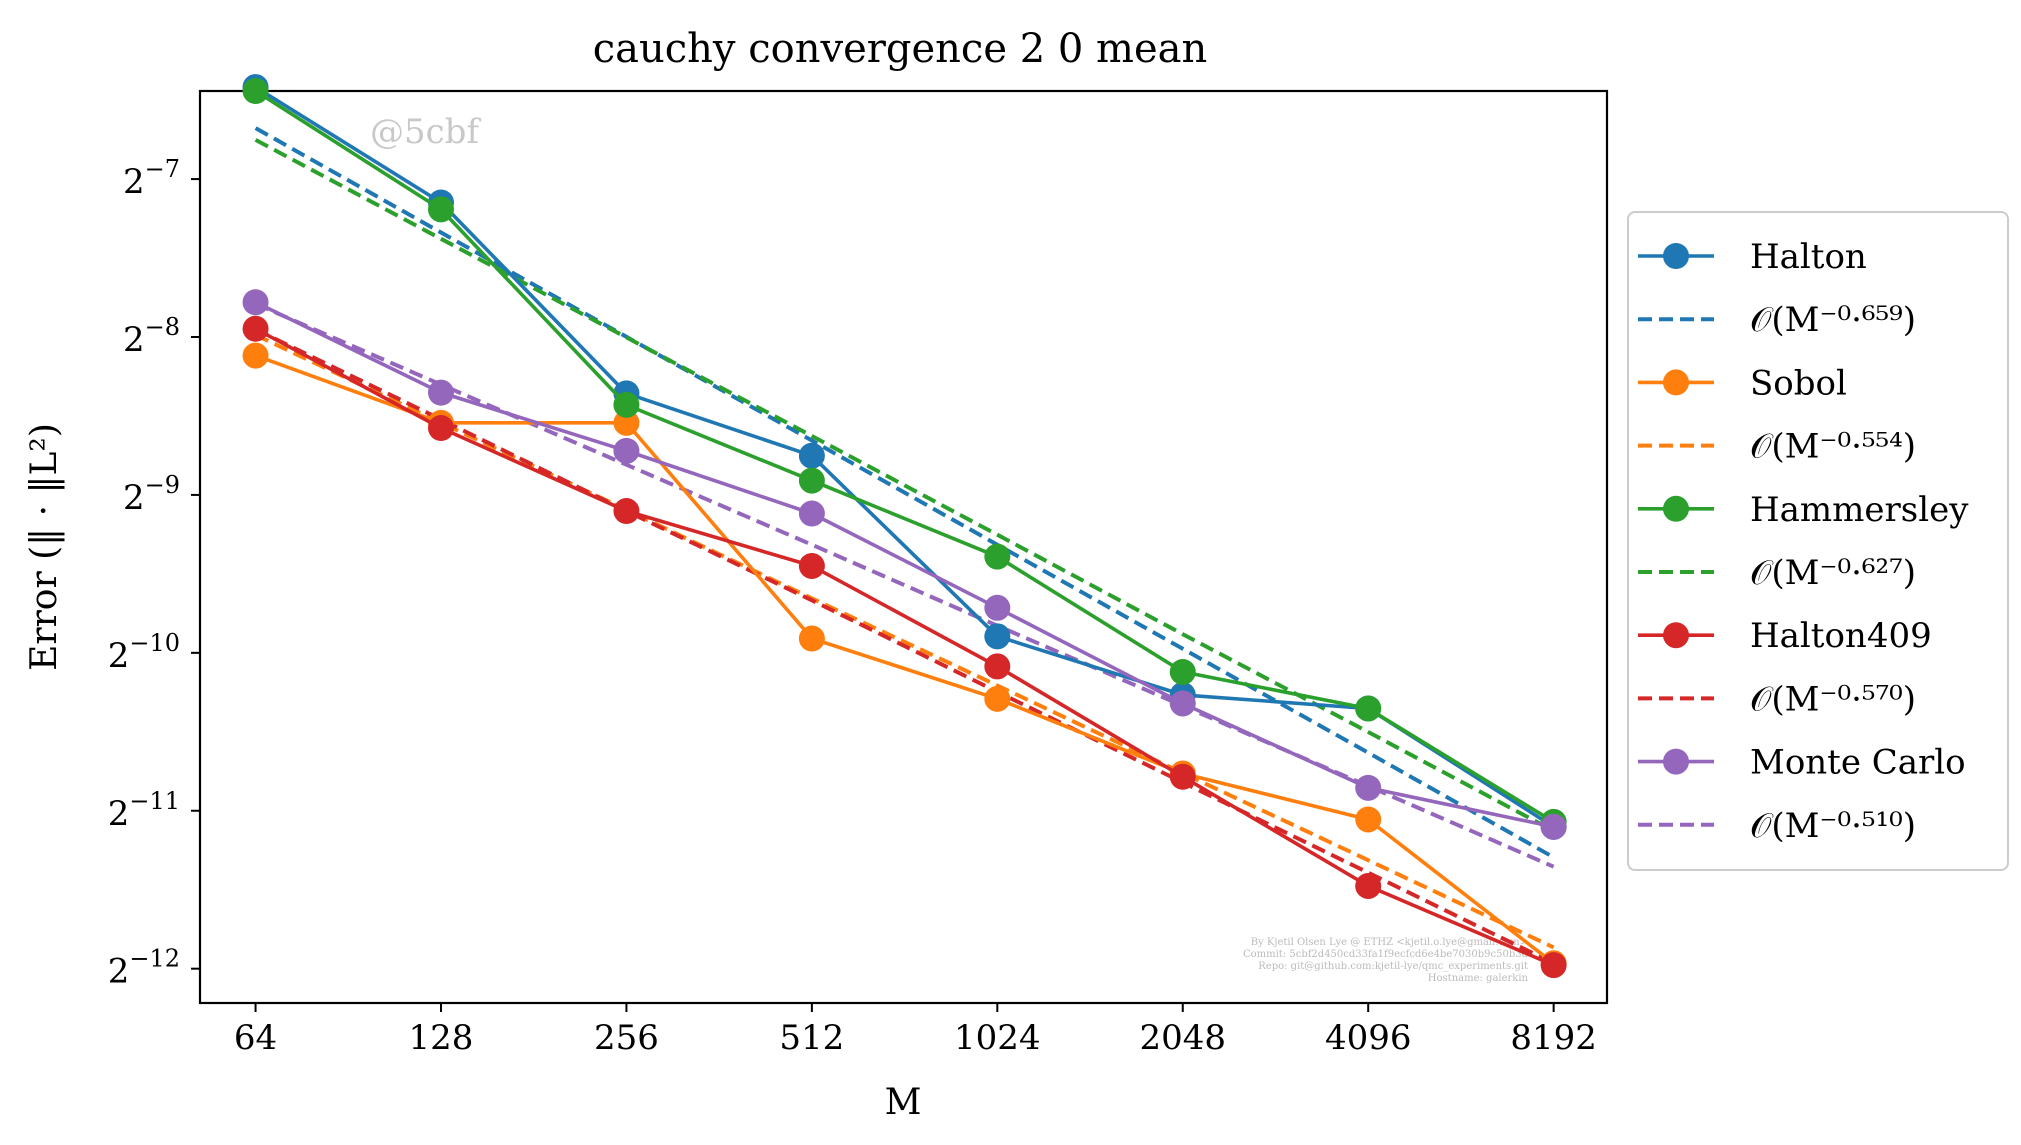  I want to click on x-axis-label: M, so click(903, 1102).